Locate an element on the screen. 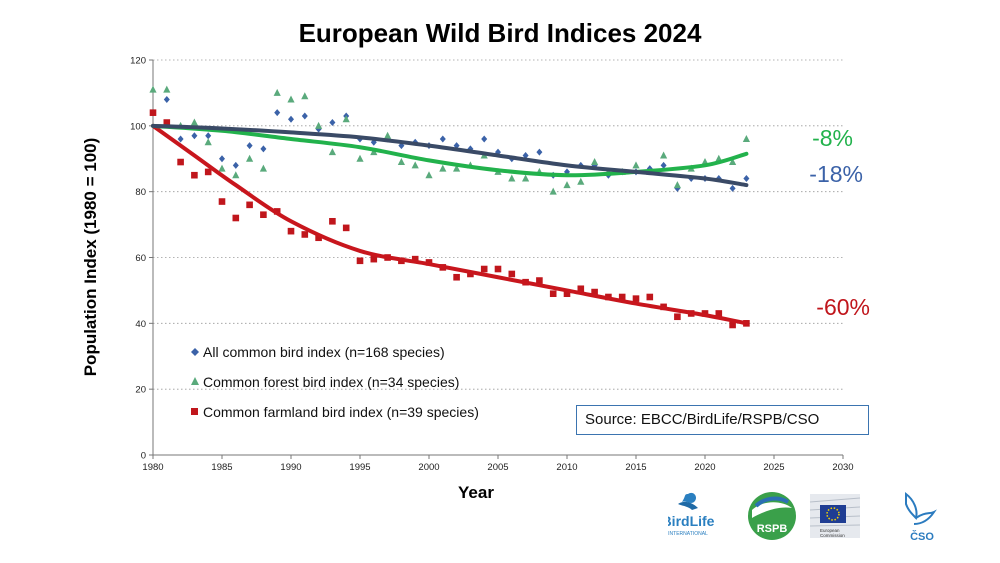  forest-point-1995 is located at coordinates (360, 158).